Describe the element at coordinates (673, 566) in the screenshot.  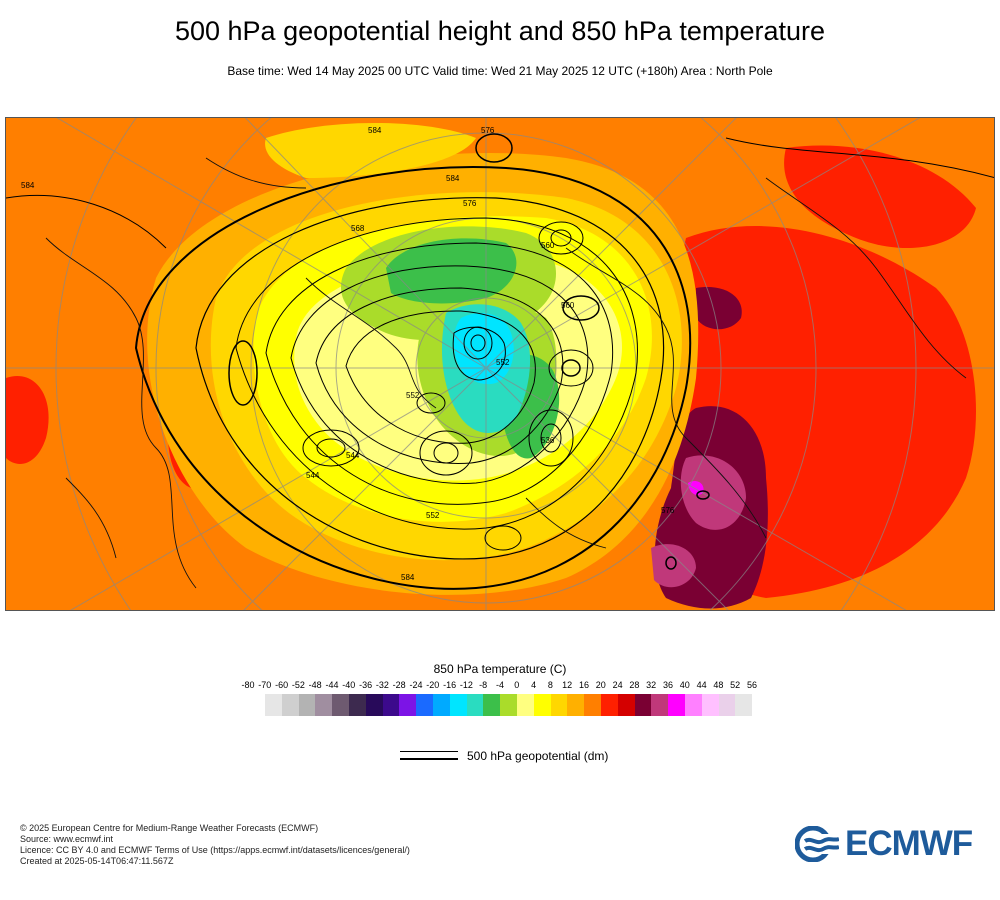
I see `temperature-field-pink-south` at that location.